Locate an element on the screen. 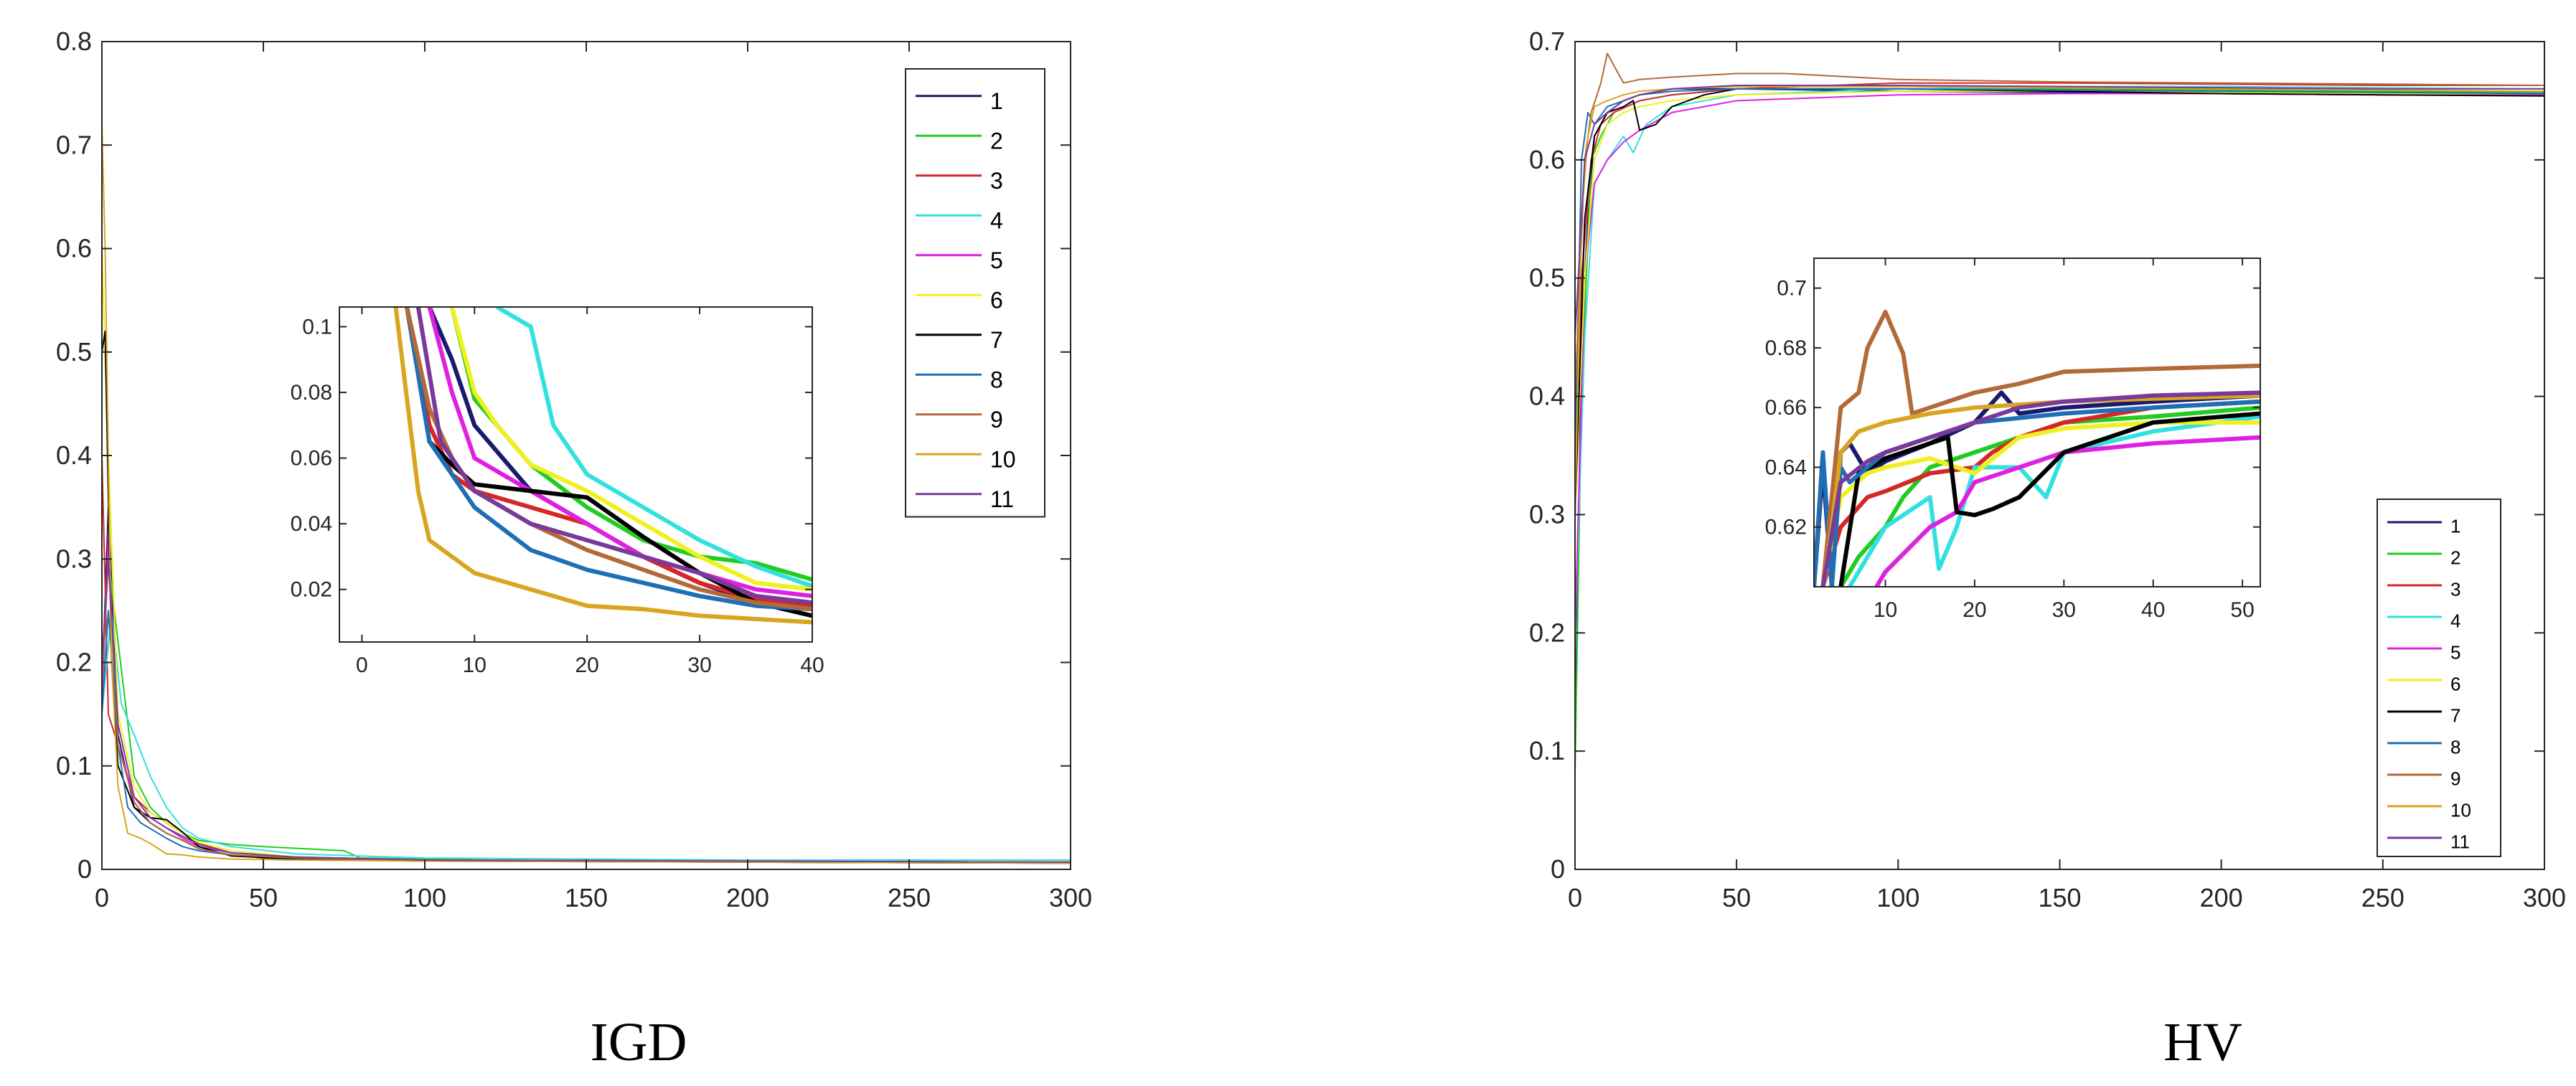  hv-inset-ytick-label: 0.66 is located at coordinates (1786, 408).